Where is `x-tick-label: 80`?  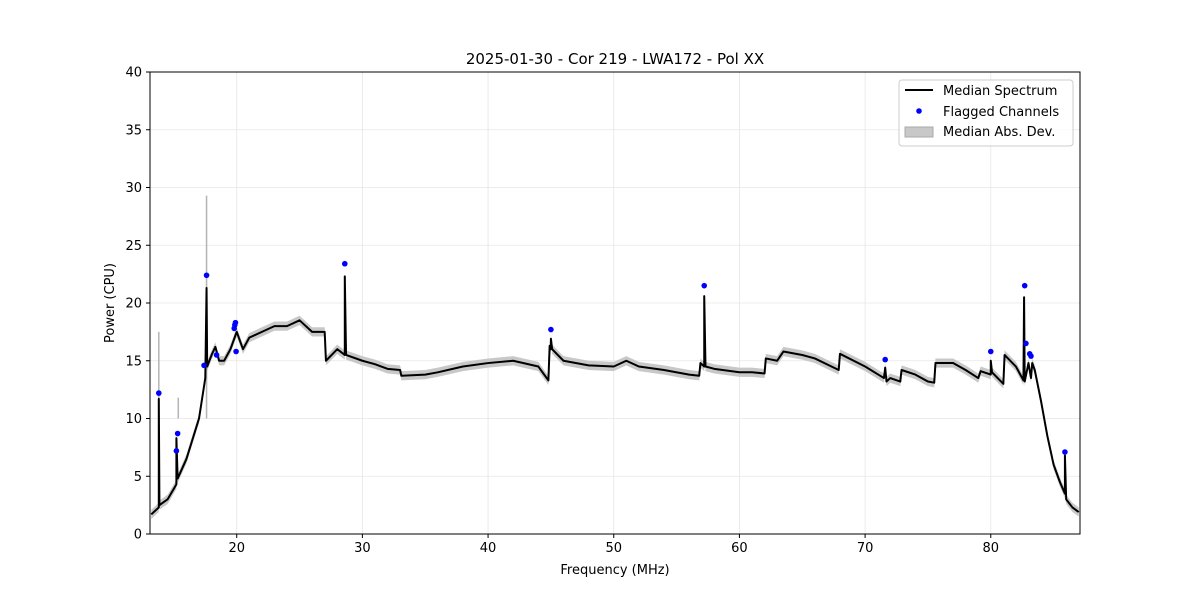 x-tick-label: 80 is located at coordinates (990, 548).